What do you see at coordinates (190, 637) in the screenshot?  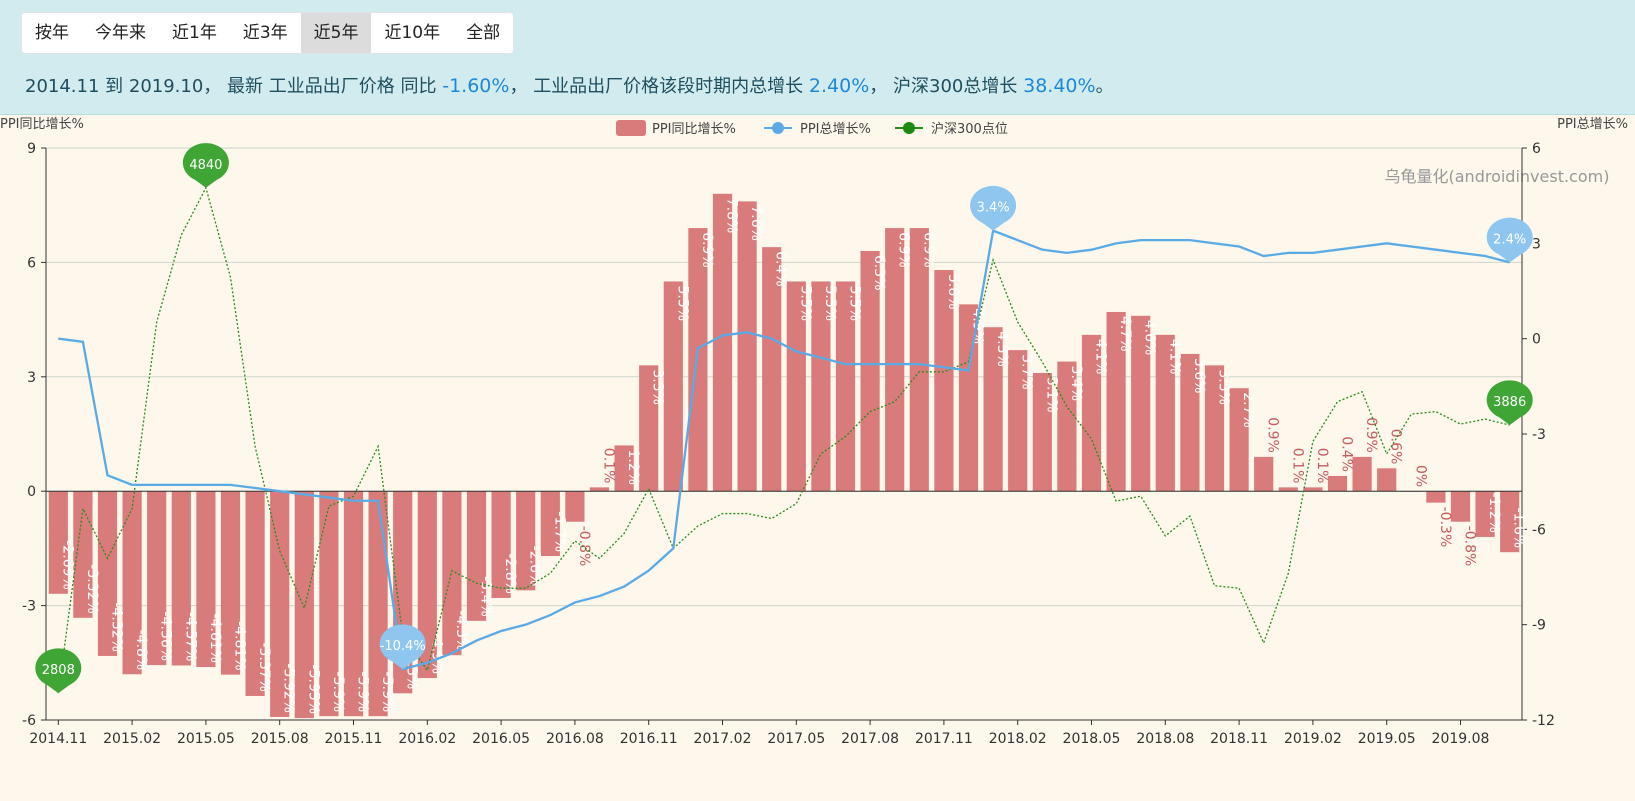 I see `bar-value-label: -4.57%` at bounding box center [190, 637].